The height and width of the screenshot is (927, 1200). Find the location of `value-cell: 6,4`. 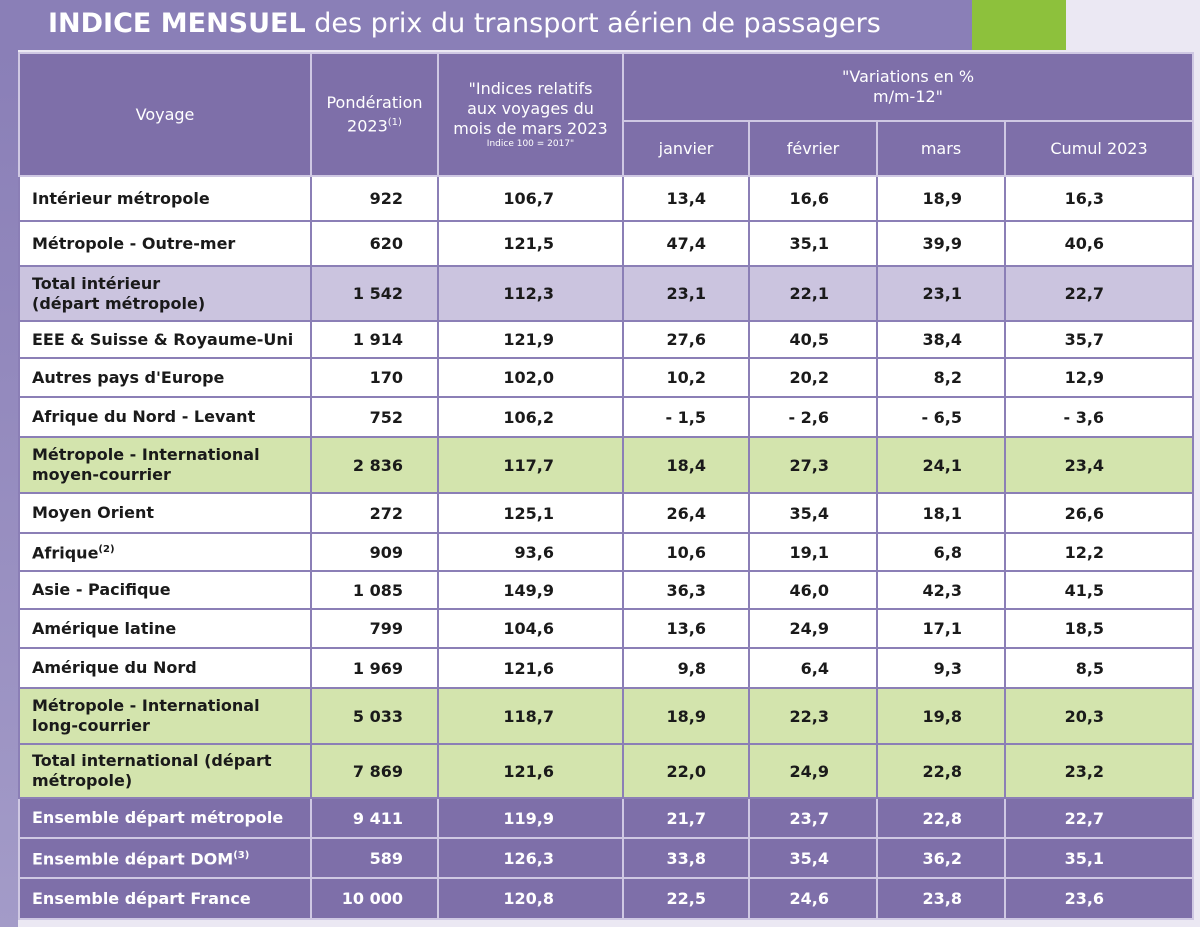

value-cell: 6,4 is located at coordinates (813, 668).